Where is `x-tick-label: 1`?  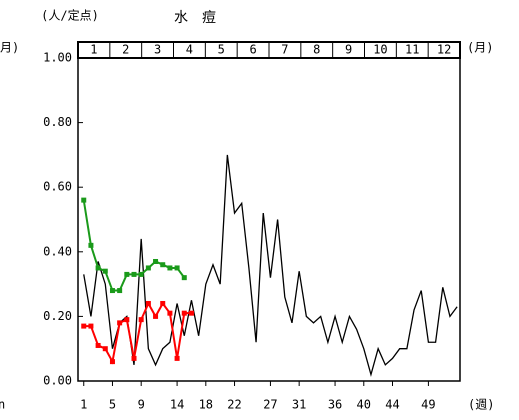
x-tick-label: 1 is located at coordinates (83, 405).